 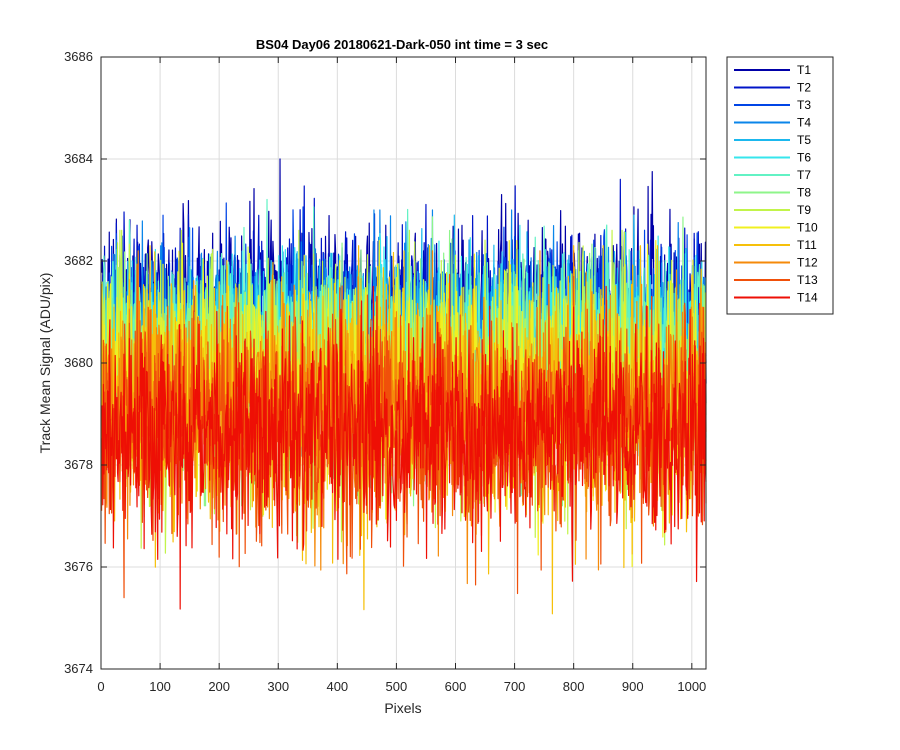 I want to click on x-tick-label: 600, so click(x=456, y=686).